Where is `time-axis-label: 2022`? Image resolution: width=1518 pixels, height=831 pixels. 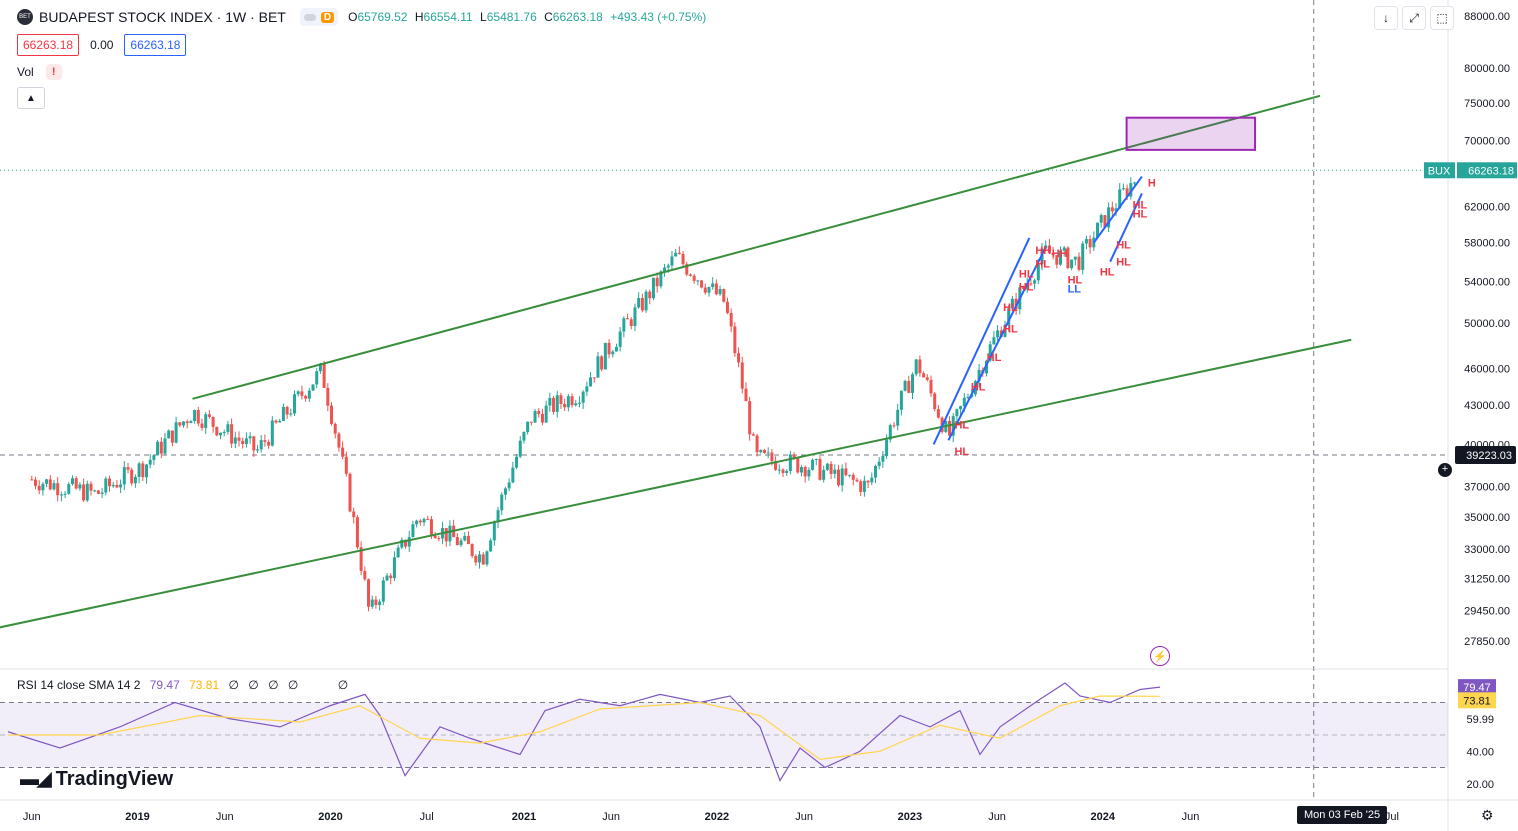
time-axis-label: 2022 is located at coordinates (717, 817).